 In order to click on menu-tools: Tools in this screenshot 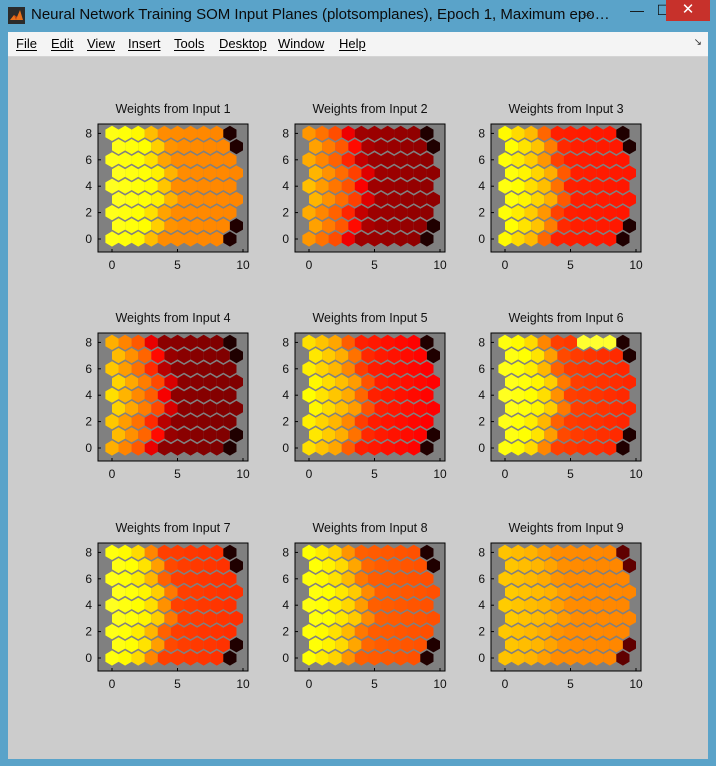, I will do `click(189, 43)`.